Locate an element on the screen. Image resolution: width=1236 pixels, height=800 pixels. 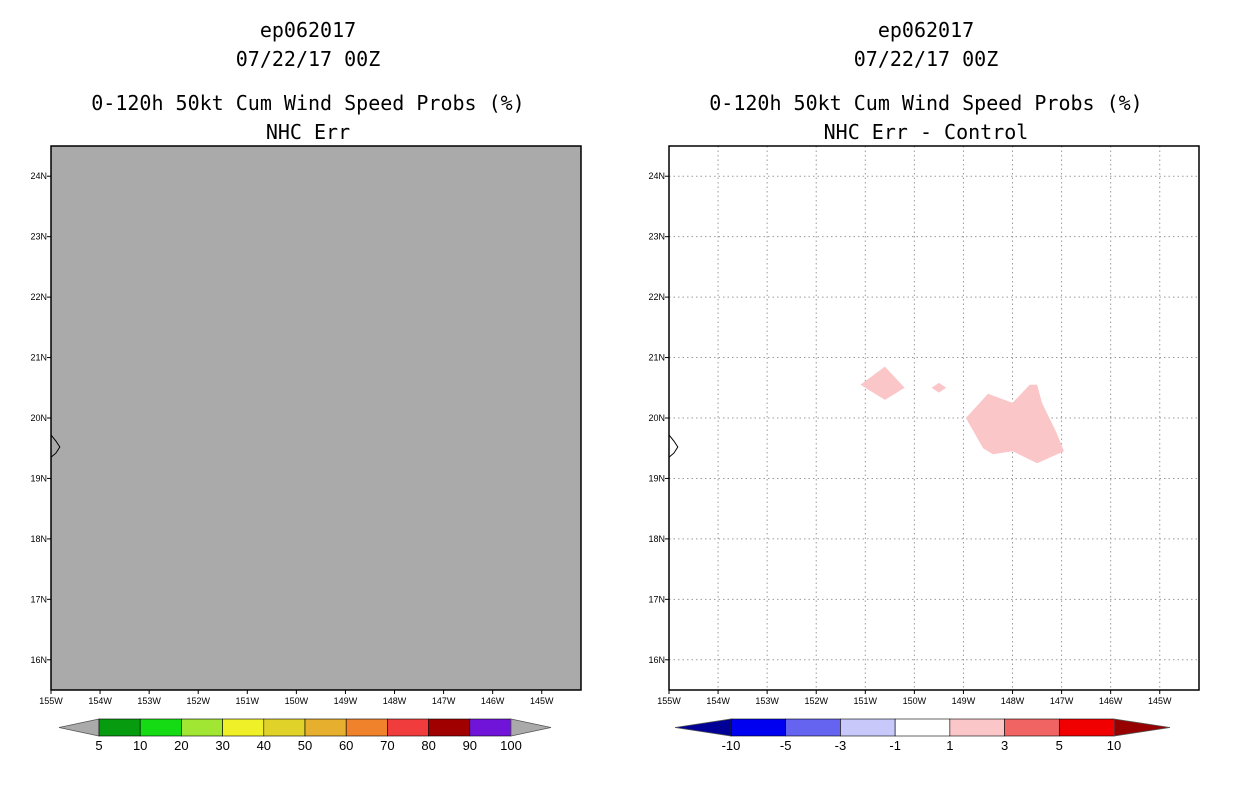
left-colorbar: 5 10 20 30 40 50 60 70 80 90 100 is located at coordinates (305, 735).